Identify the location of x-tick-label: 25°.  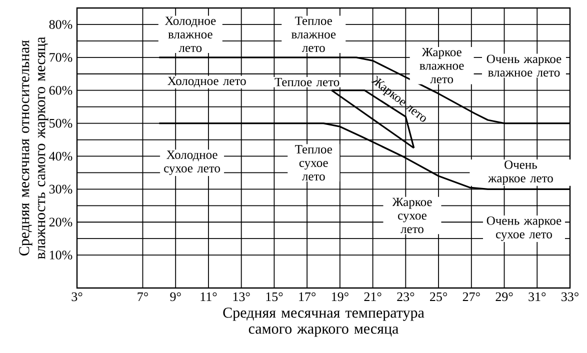
(438, 297).